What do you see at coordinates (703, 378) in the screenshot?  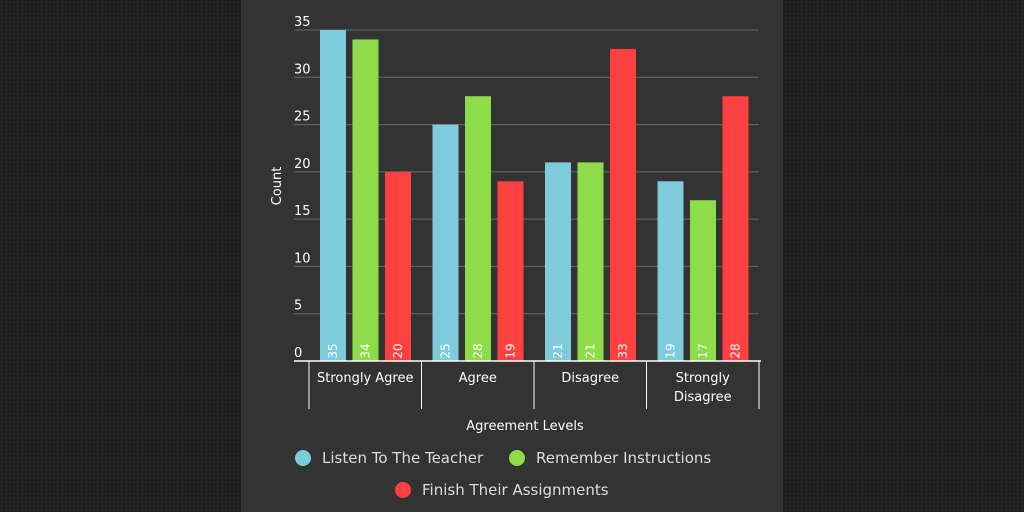 I see `category-label: Strongly` at bounding box center [703, 378].